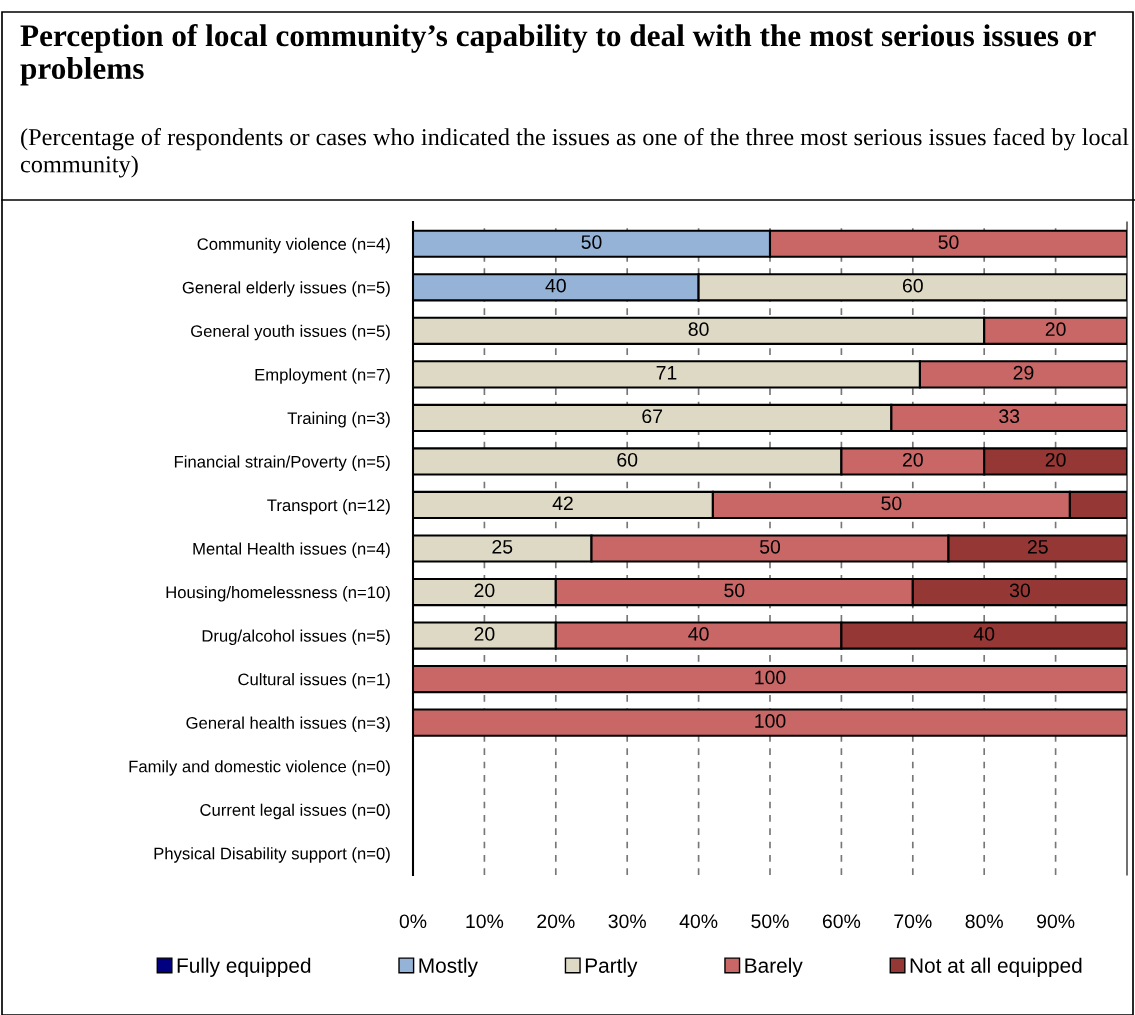 The width and height of the screenshot is (1135, 1015). What do you see at coordinates (338, 419) in the screenshot?
I see `y-tick-label: Training (n=3)` at bounding box center [338, 419].